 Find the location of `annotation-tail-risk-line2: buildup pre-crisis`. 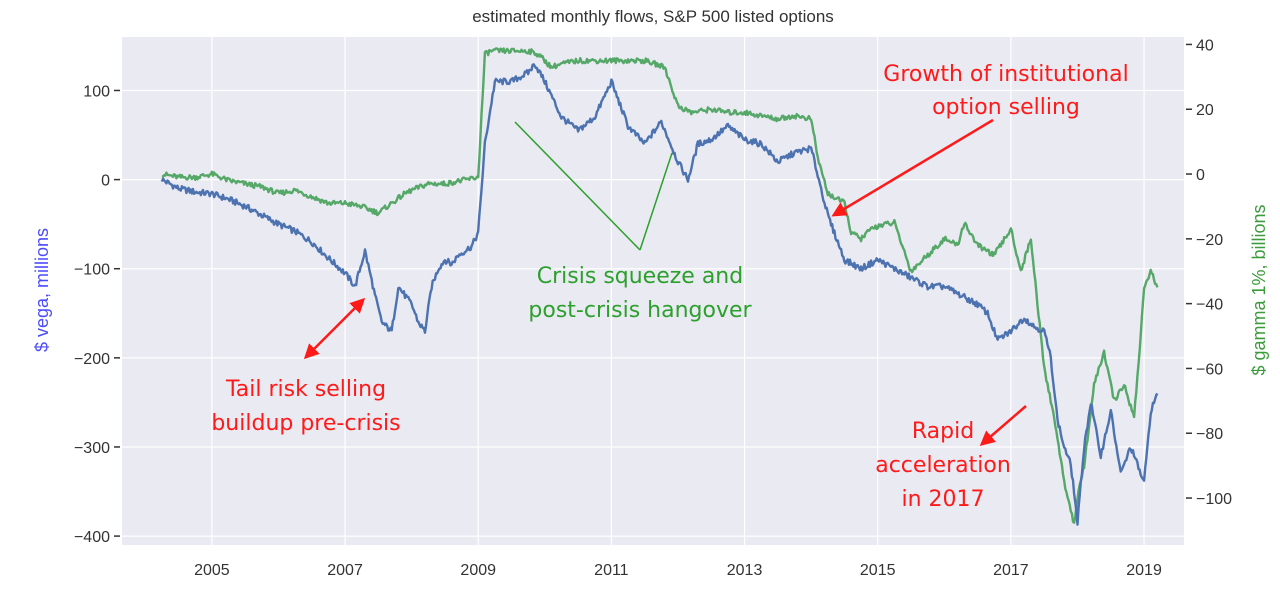

annotation-tail-risk-line2: buildup pre-crisis is located at coordinates (305, 423).